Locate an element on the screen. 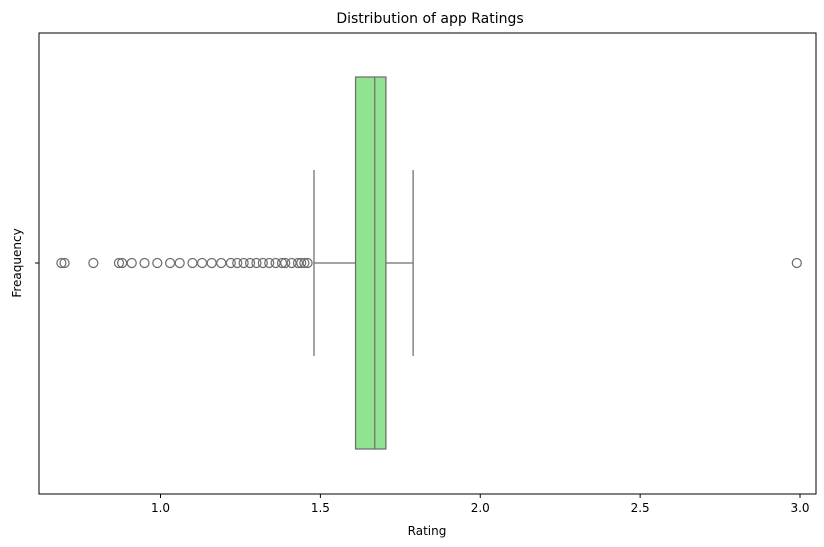 The height and width of the screenshot is (547, 824). x-tick-label: 1.5 is located at coordinates (320, 508).